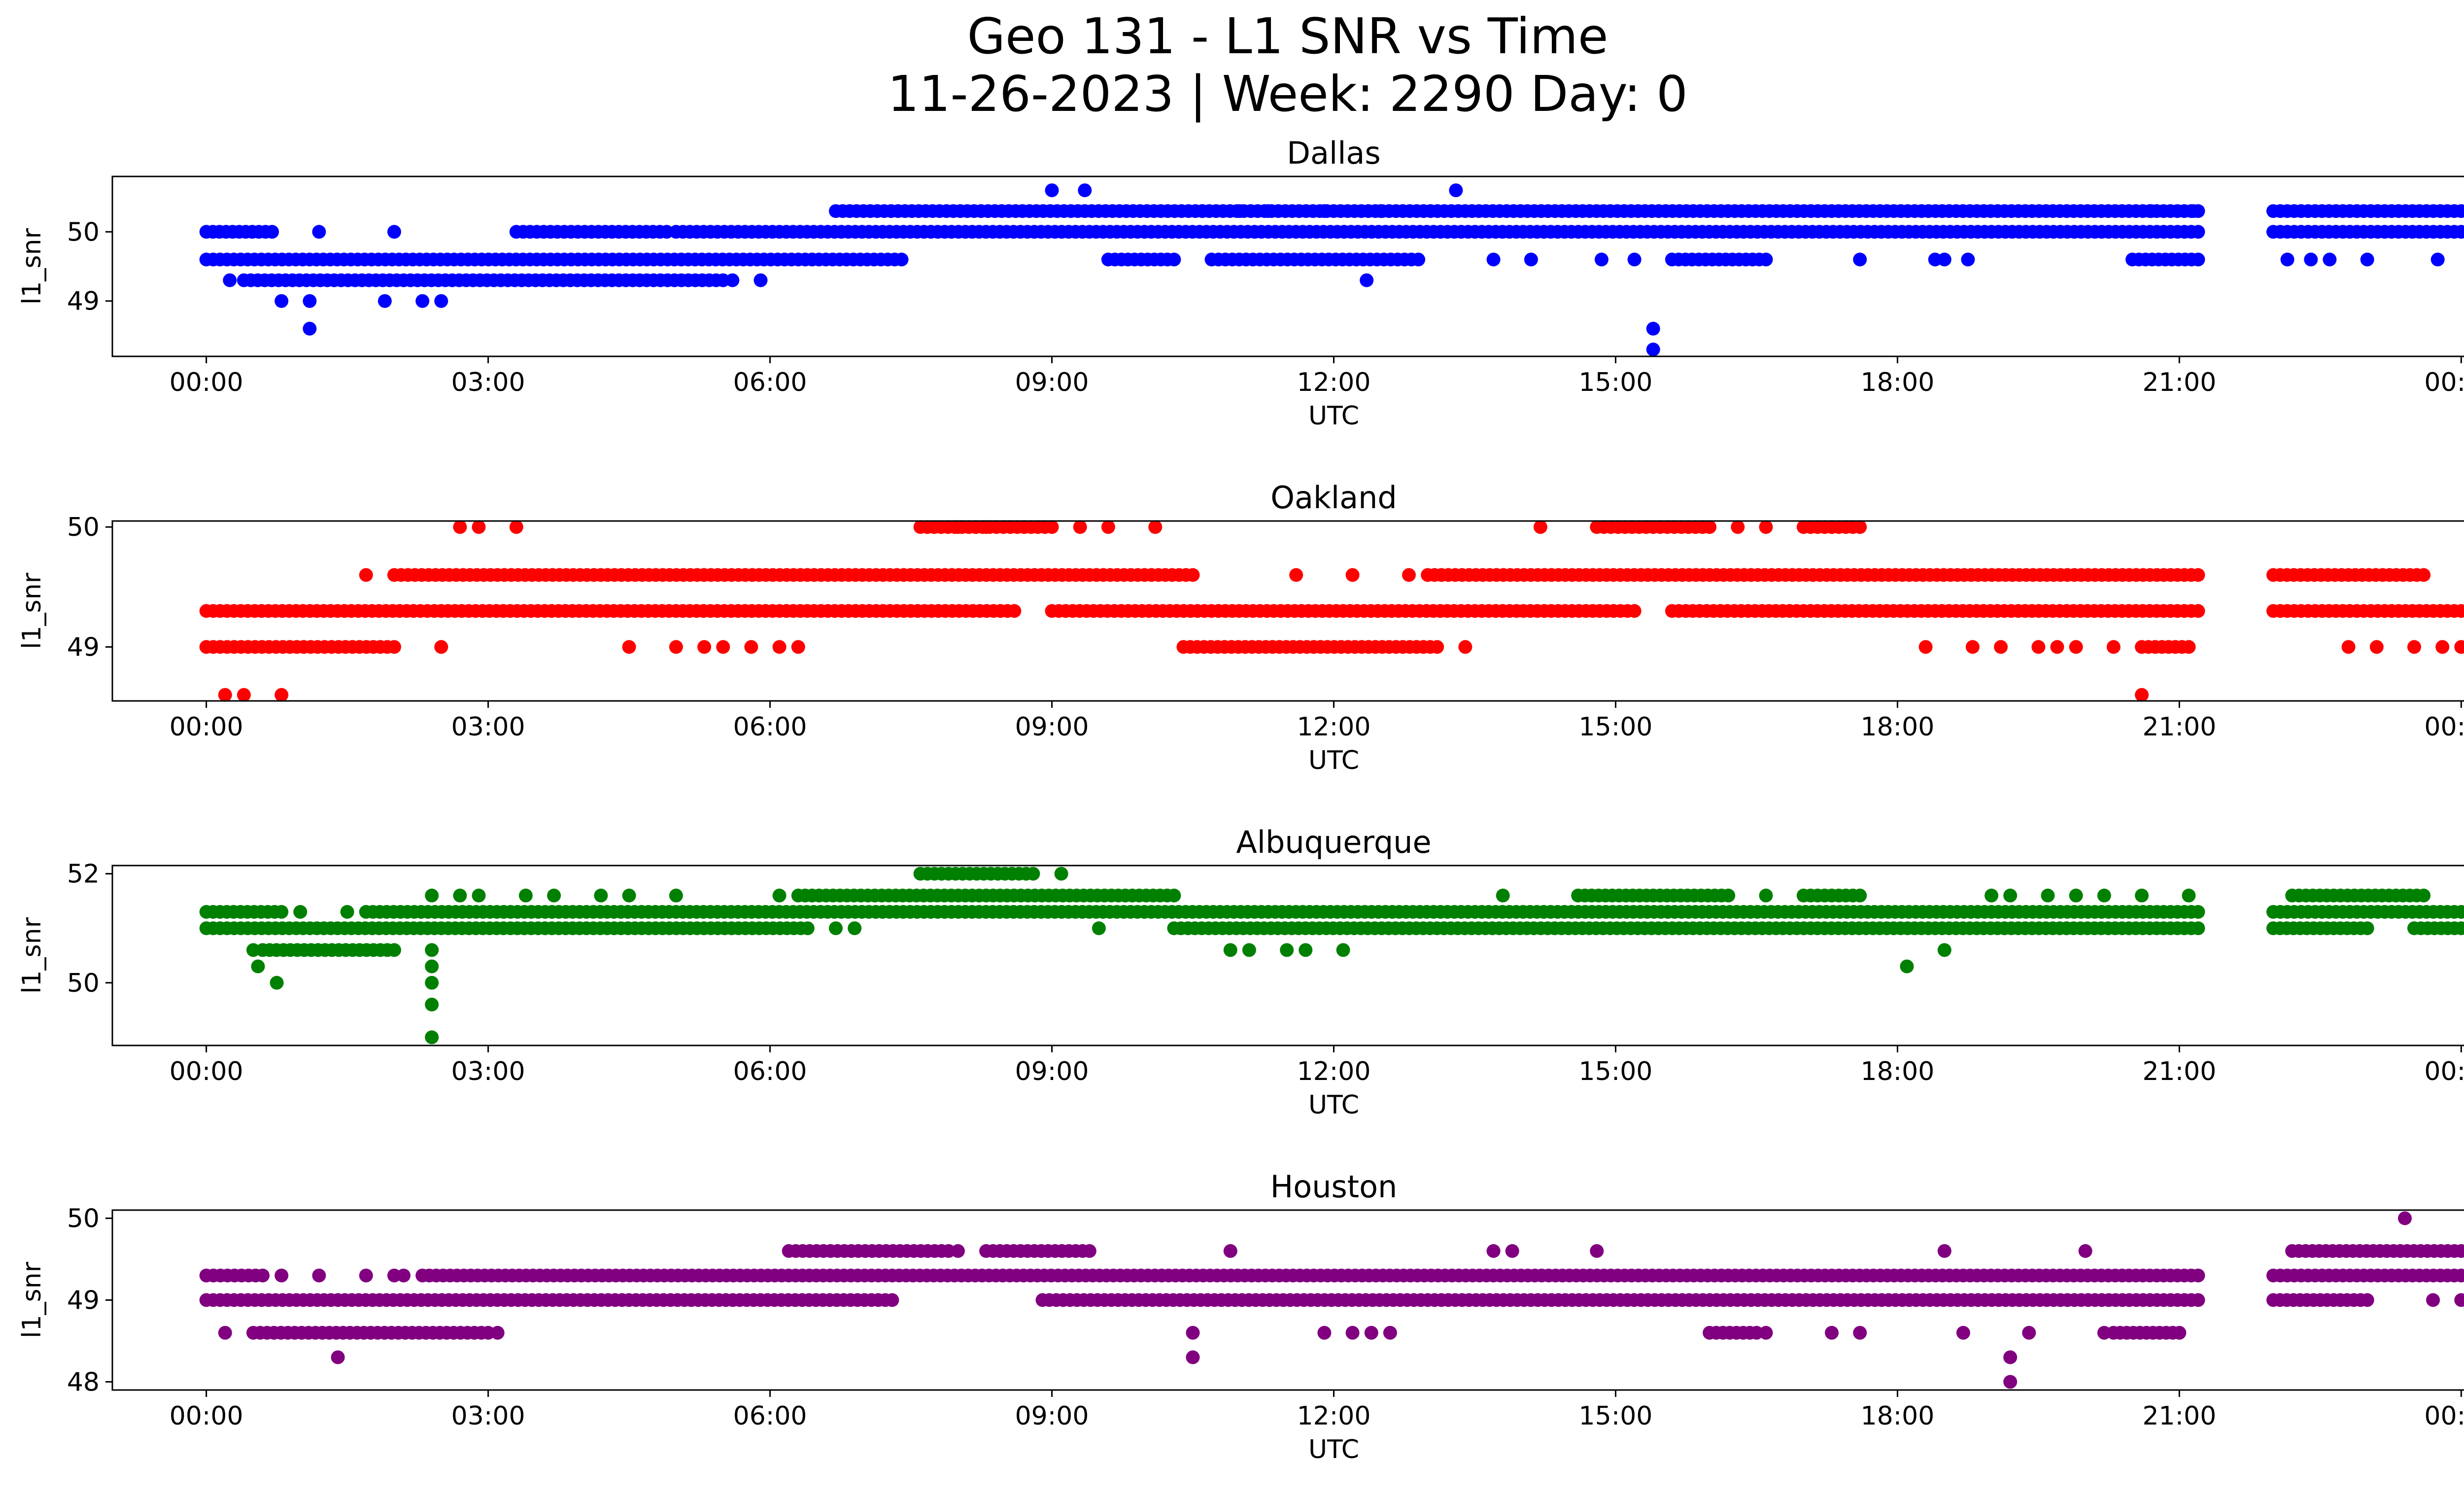 This screenshot has height=1495, width=2464. I want to click on figure-title-line2: 11-26-2023 | Week: 2290 Day: 0, so click(1287, 94).